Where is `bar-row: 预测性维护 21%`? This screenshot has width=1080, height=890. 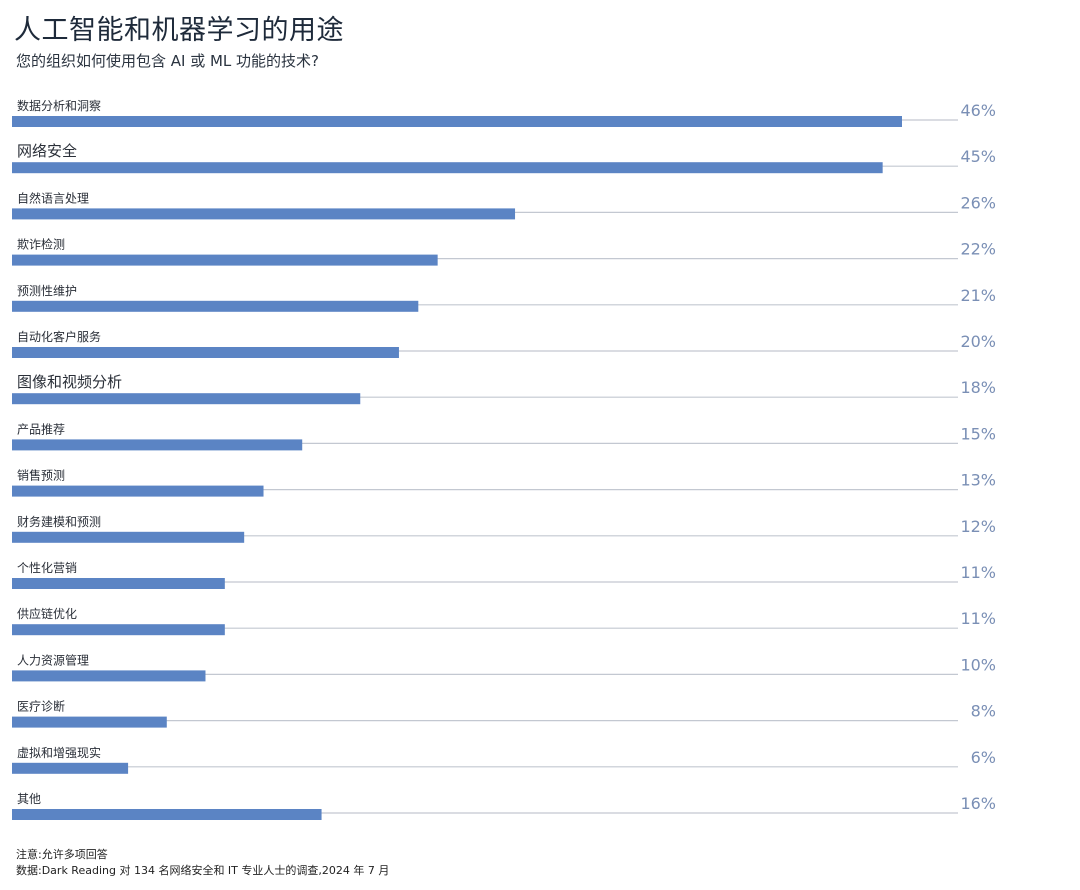
bar-row: 预测性维护 21% is located at coordinates (504, 298).